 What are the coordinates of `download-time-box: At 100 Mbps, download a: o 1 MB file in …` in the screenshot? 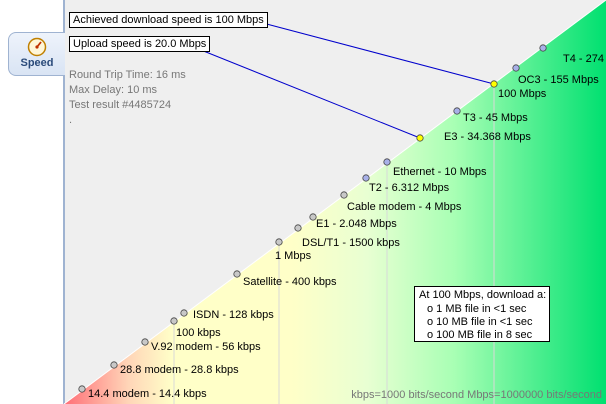 It's located at (482, 314).